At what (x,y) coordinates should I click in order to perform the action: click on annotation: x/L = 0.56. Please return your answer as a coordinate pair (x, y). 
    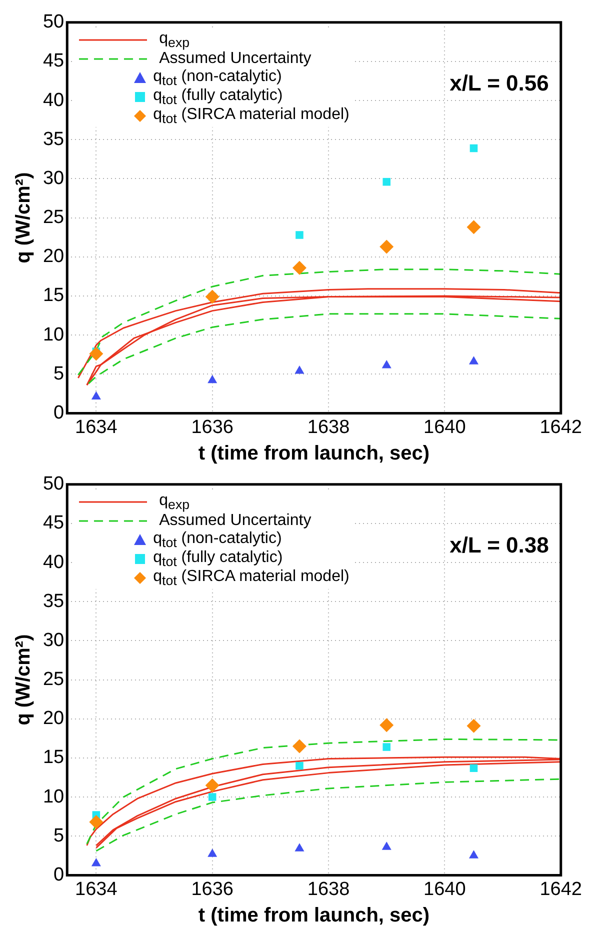
    Looking at the image, I should click on (499, 83).